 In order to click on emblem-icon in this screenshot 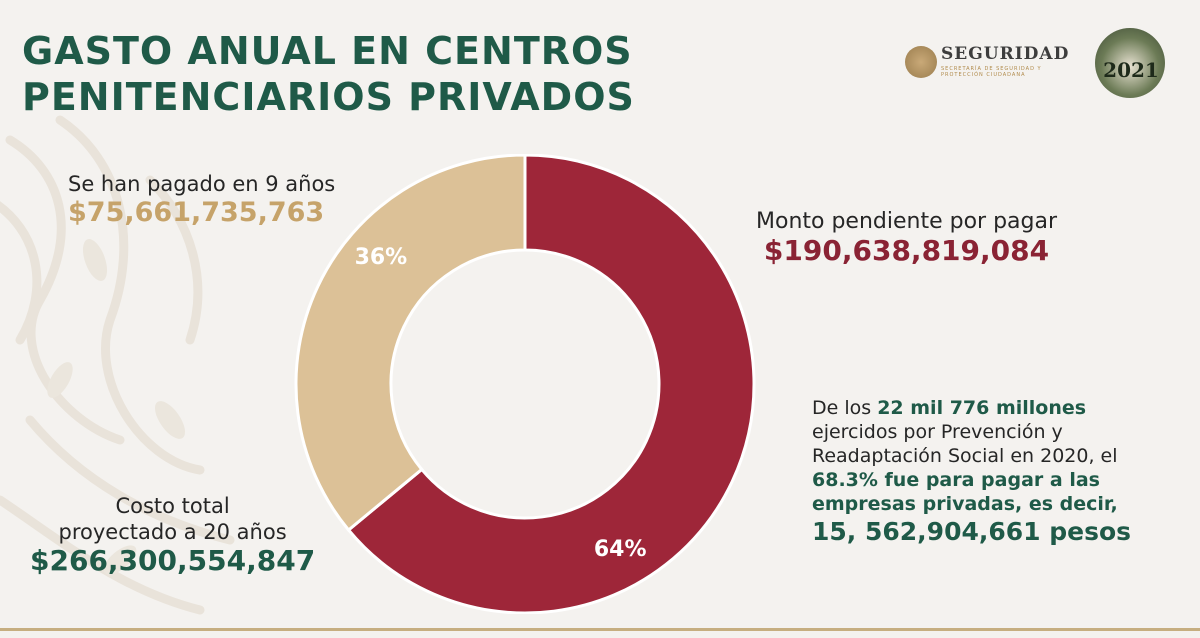, I will do `click(1130, 63)`.